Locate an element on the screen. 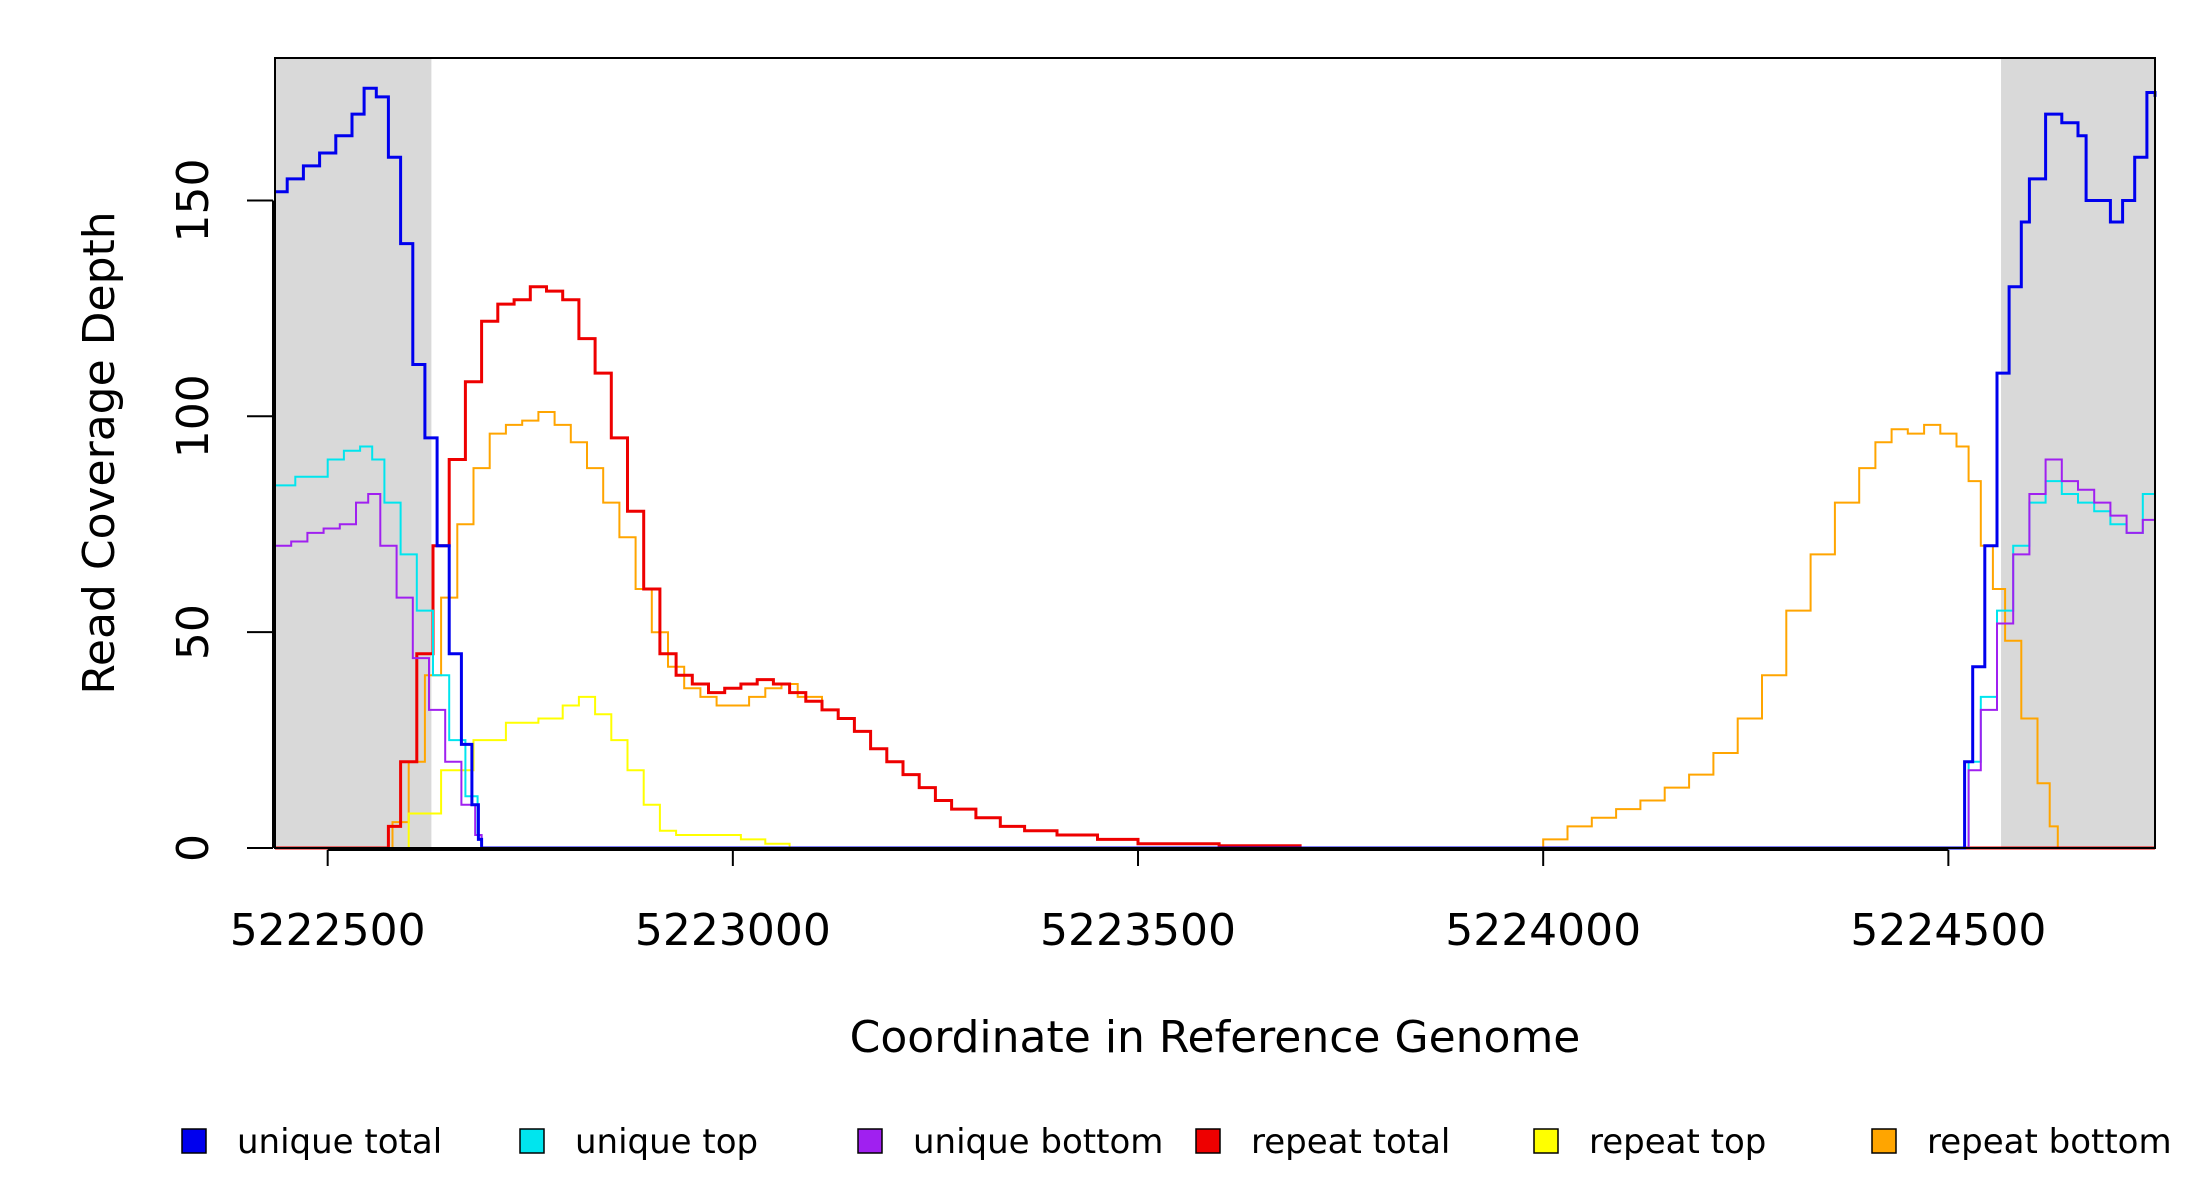 The image size is (2200, 1200). legend-swatch-unique-total is located at coordinates (194, 1141).